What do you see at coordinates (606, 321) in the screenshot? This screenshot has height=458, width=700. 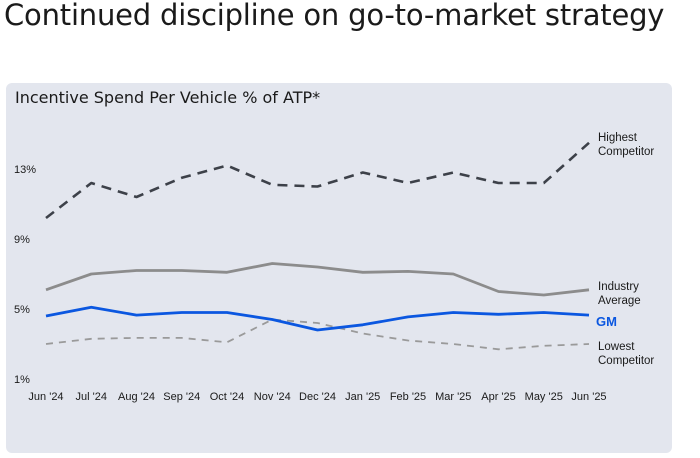 I see `series-label-gm: GM` at bounding box center [606, 321].